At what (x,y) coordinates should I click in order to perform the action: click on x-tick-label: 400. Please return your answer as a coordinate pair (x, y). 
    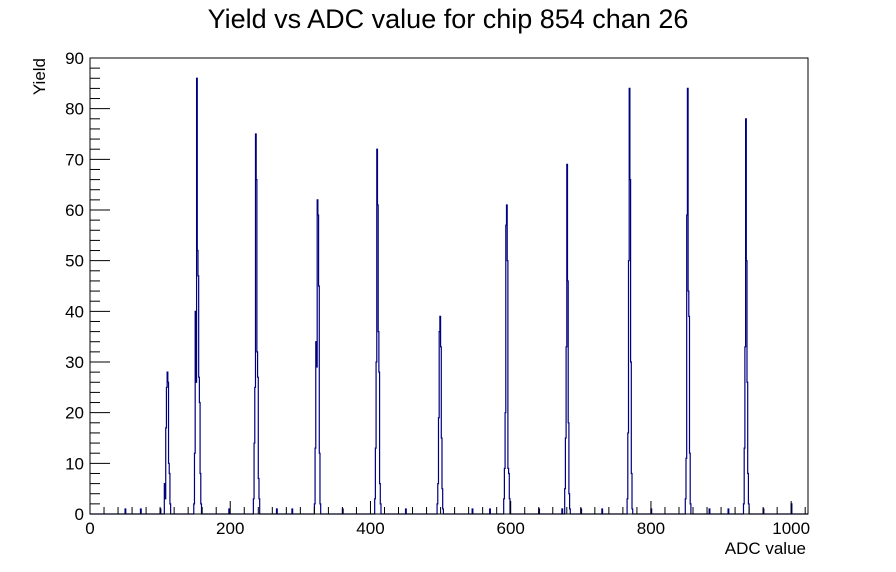
    Looking at the image, I should click on (370, 528).